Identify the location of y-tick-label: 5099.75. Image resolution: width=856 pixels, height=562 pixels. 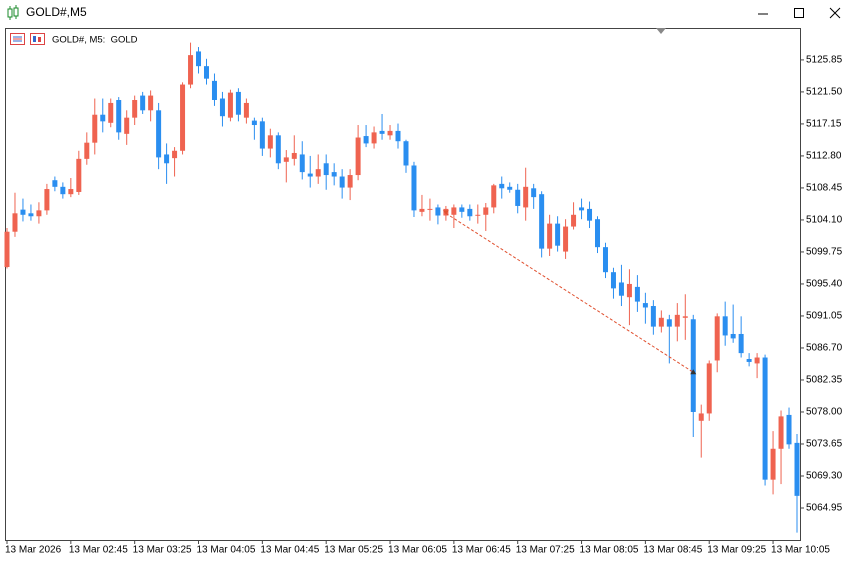
(824, 252).